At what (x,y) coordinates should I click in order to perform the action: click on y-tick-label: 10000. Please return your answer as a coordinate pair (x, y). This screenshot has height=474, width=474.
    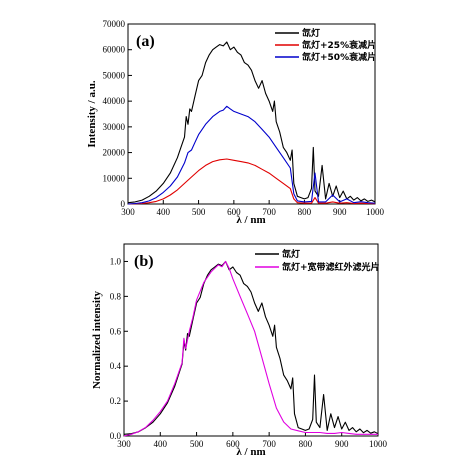
    Looking at the image, I should click on (114, 178).